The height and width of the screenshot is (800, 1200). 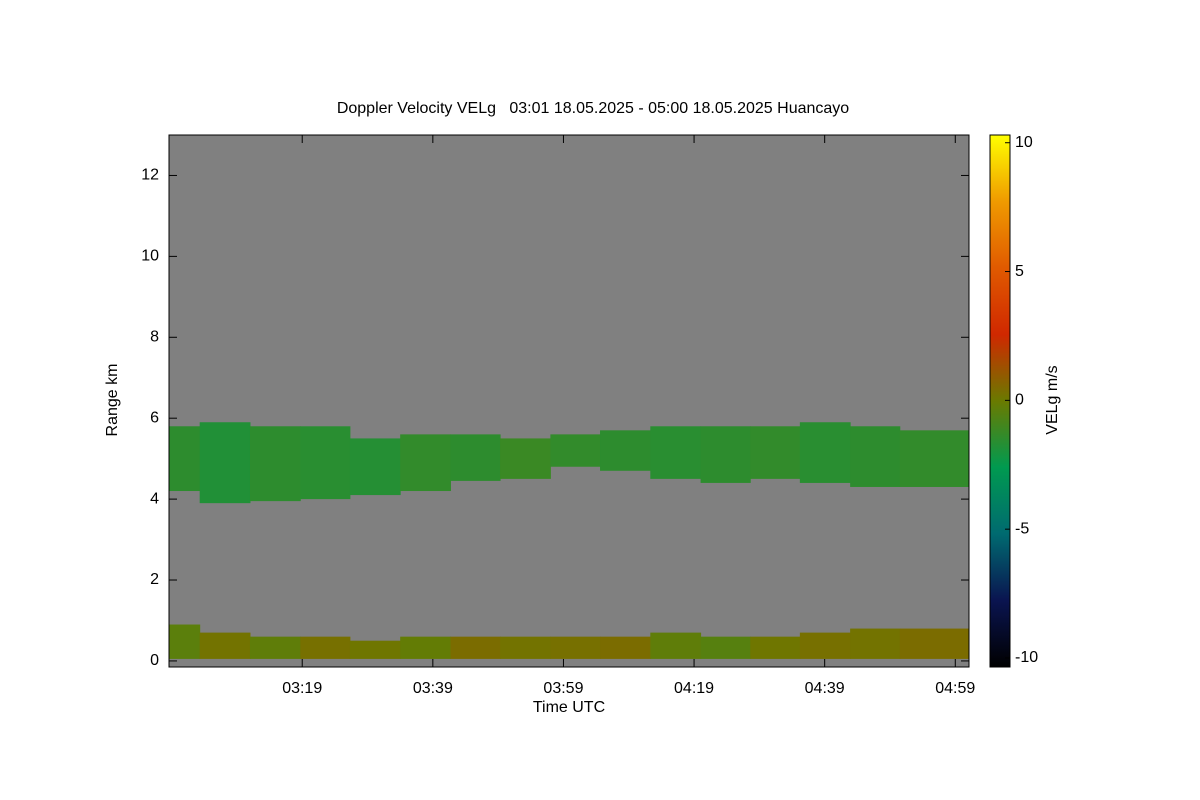 I want to click on y-tick-label: 0, so click(x=154, y=660).